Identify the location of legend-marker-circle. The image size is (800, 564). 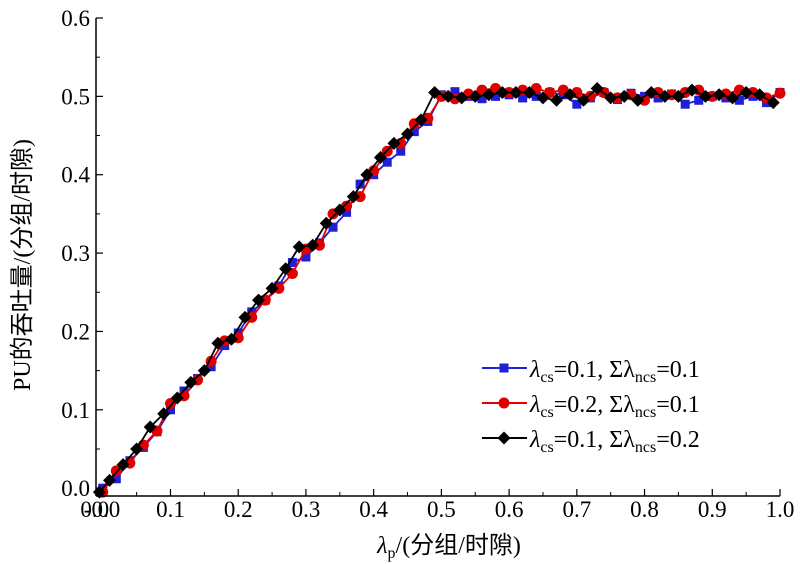
(504, 403).